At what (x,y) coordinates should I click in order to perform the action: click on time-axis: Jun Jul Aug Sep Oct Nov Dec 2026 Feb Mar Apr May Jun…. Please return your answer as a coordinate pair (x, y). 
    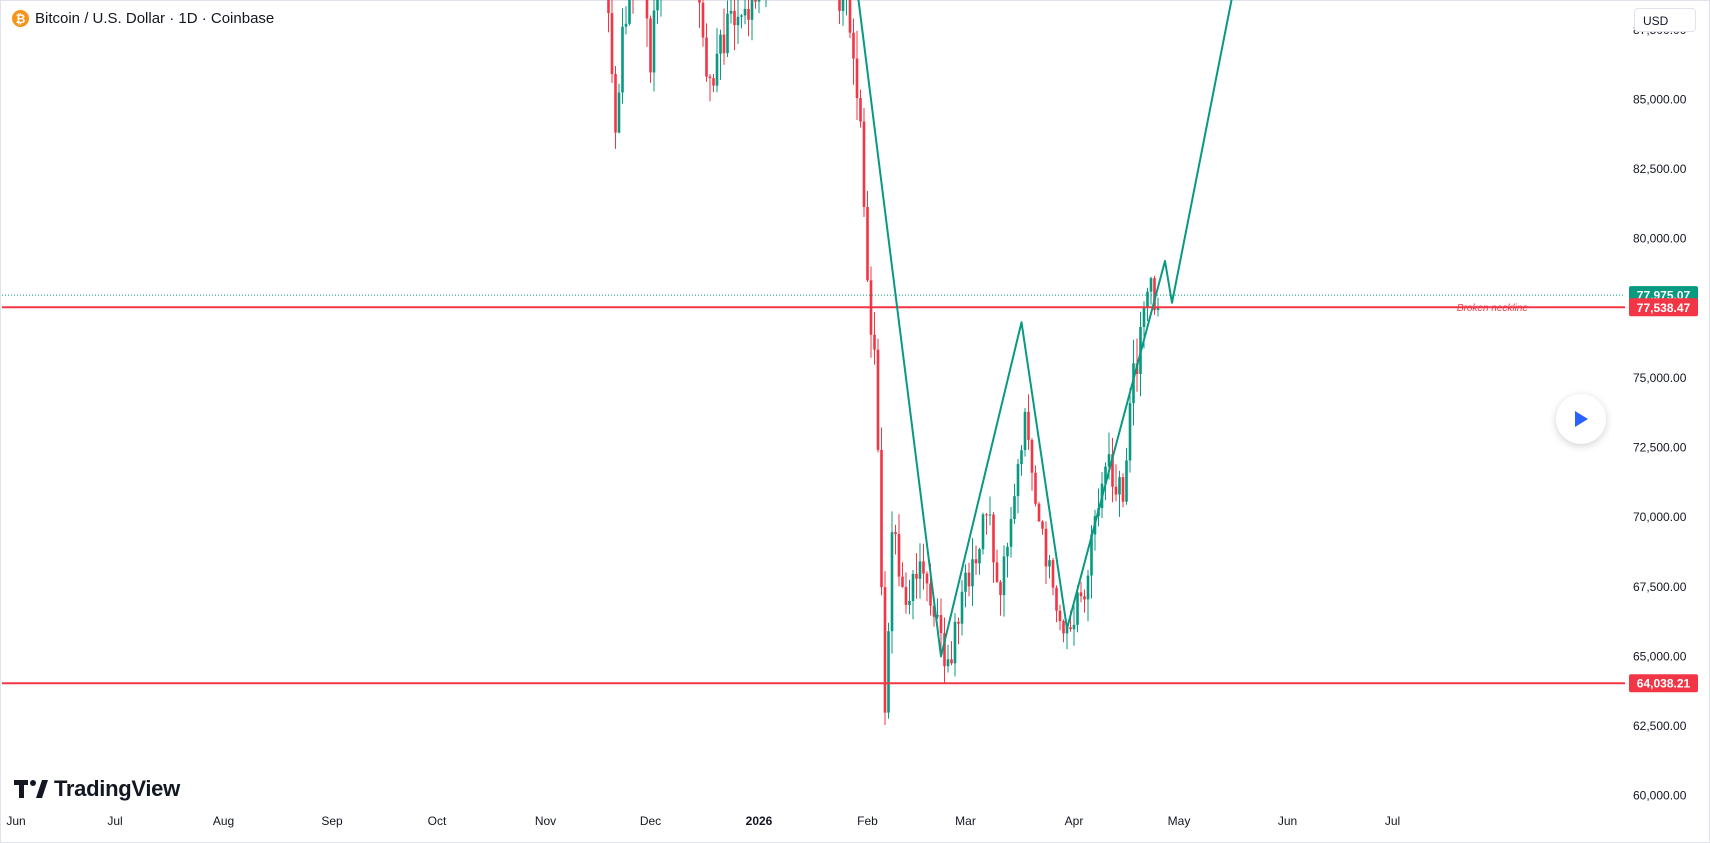
    Looking at the image, I should click on (703, 821).